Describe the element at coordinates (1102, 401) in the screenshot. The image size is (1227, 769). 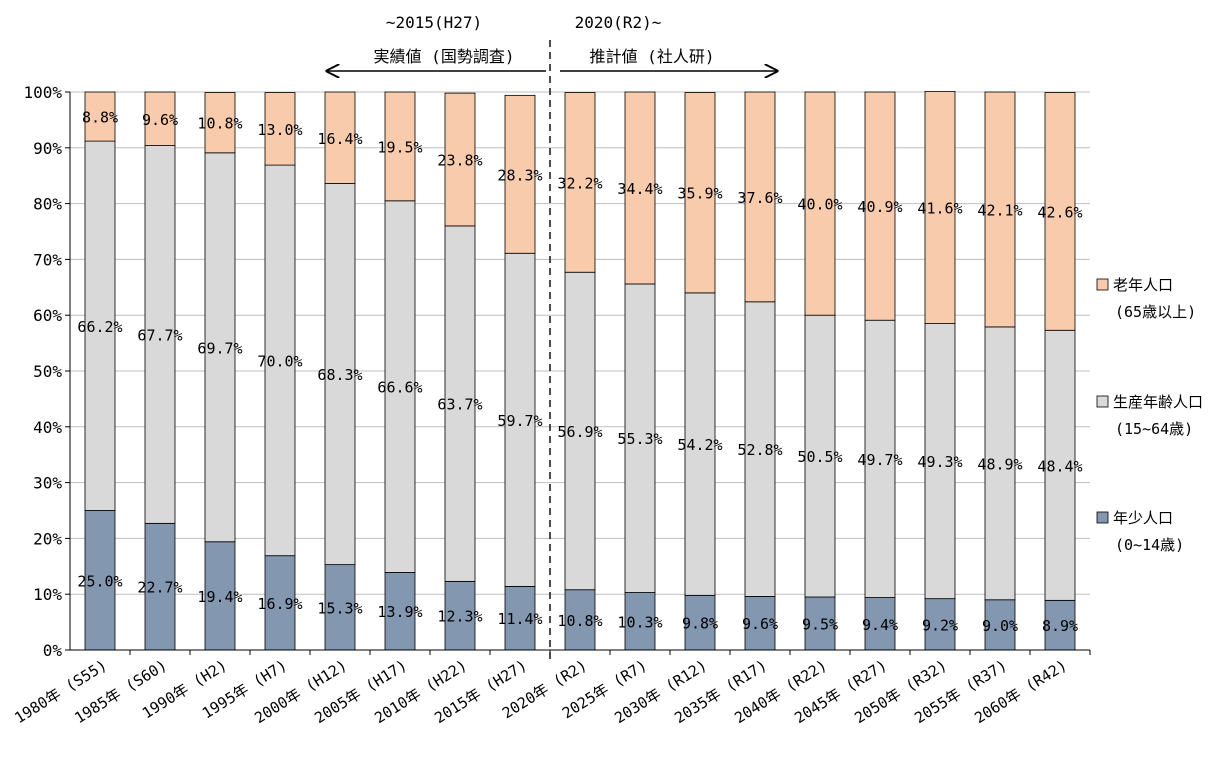
I see `legend-swatch-working` at that location.